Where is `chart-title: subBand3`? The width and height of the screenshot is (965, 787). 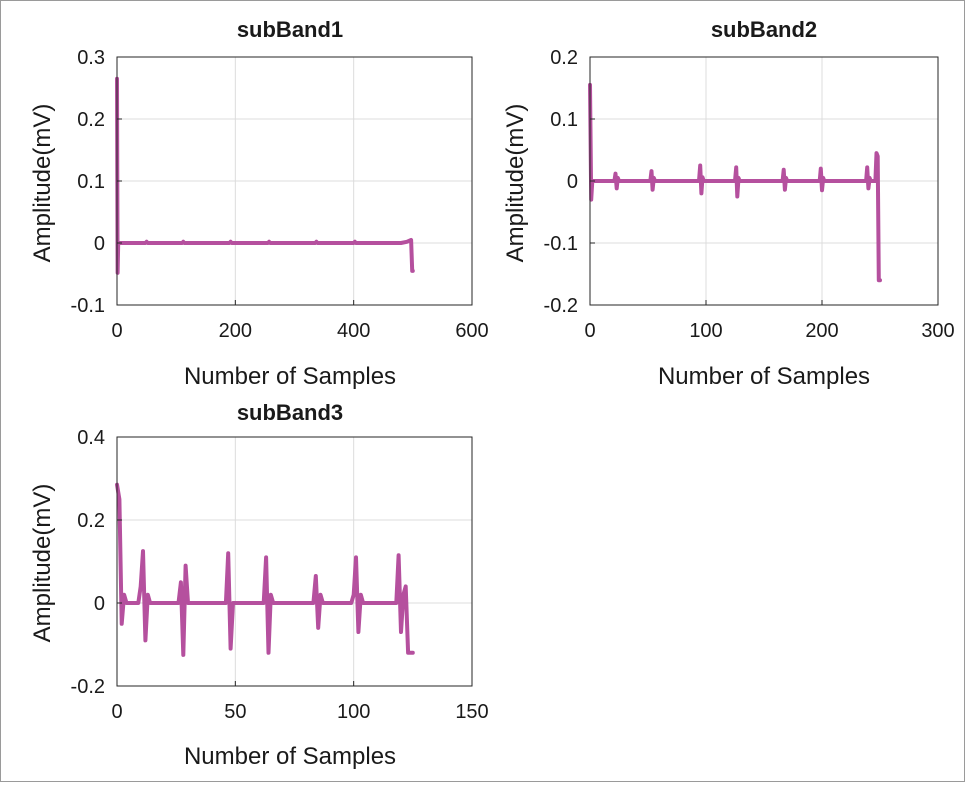
chart-title: subBand3 is located at coordinates (290, 412).